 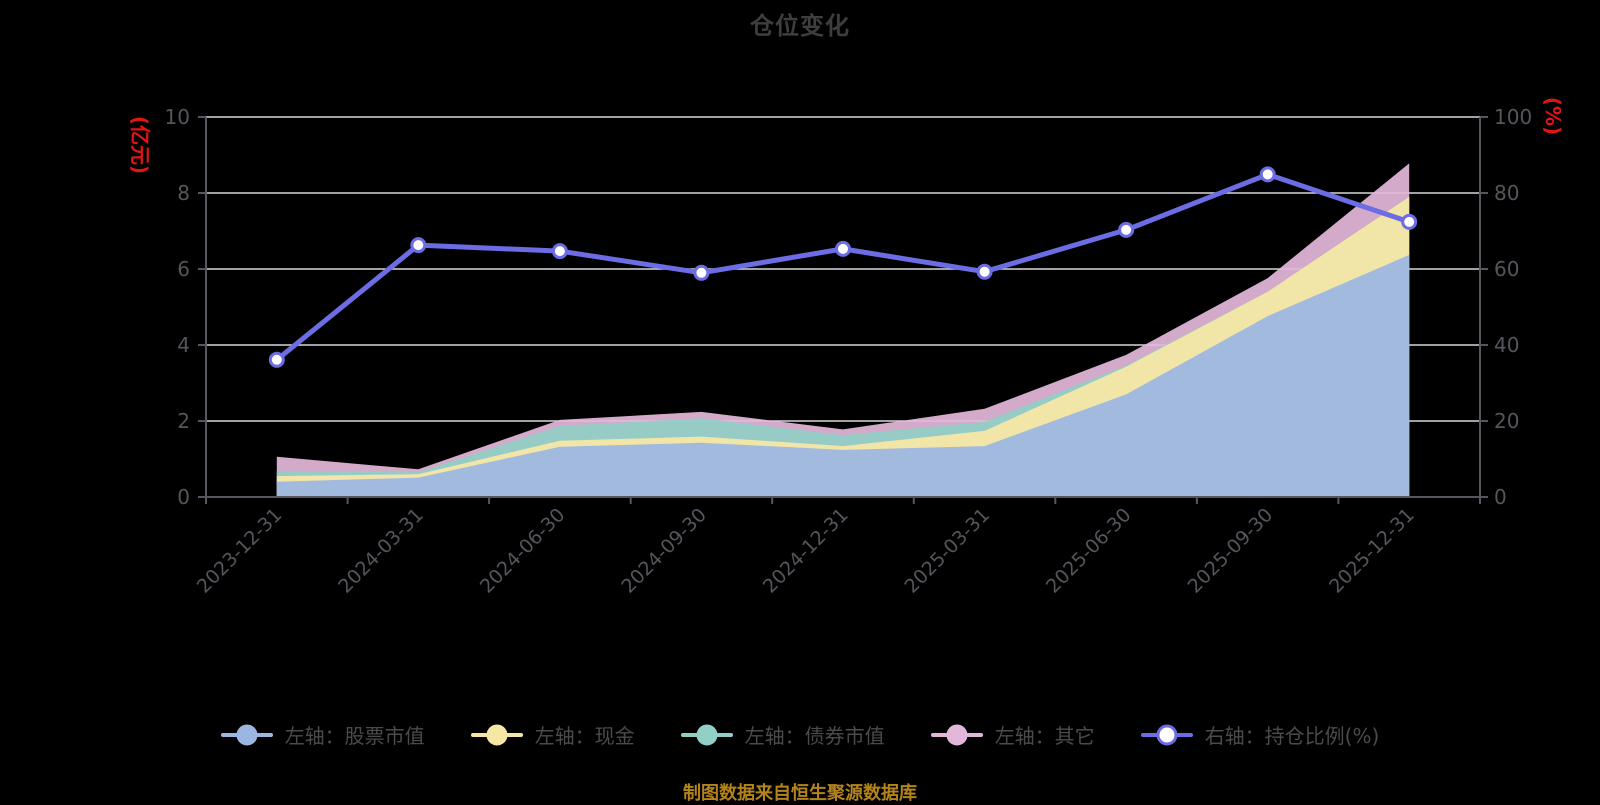 What do you see at coordinates (354, 736) in the screenshot?
I see `legend-label: 左轴：股票市值` at bounding box center [354, 736].